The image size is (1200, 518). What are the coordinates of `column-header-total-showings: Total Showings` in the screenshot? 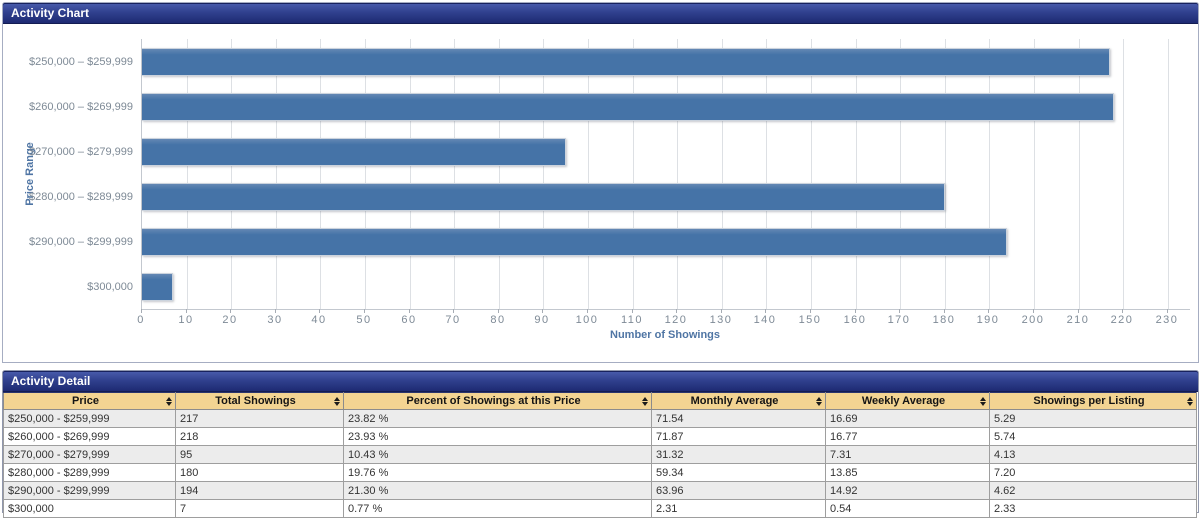 It's located at (259, 401).